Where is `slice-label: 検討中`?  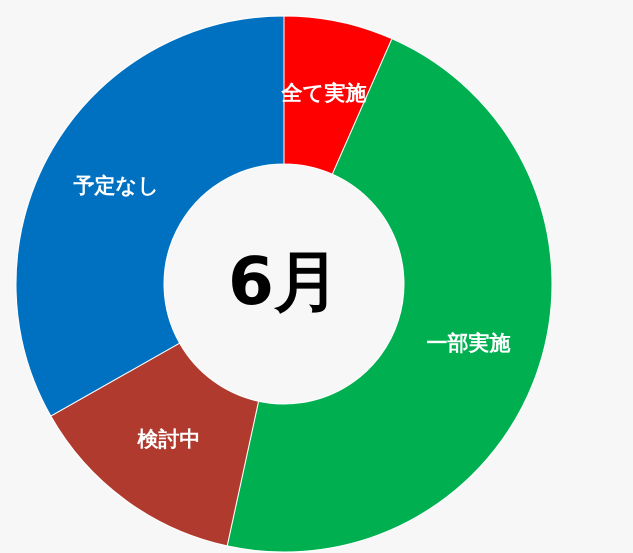
slice-label: 検討中 is located at coordinates (168, 439).